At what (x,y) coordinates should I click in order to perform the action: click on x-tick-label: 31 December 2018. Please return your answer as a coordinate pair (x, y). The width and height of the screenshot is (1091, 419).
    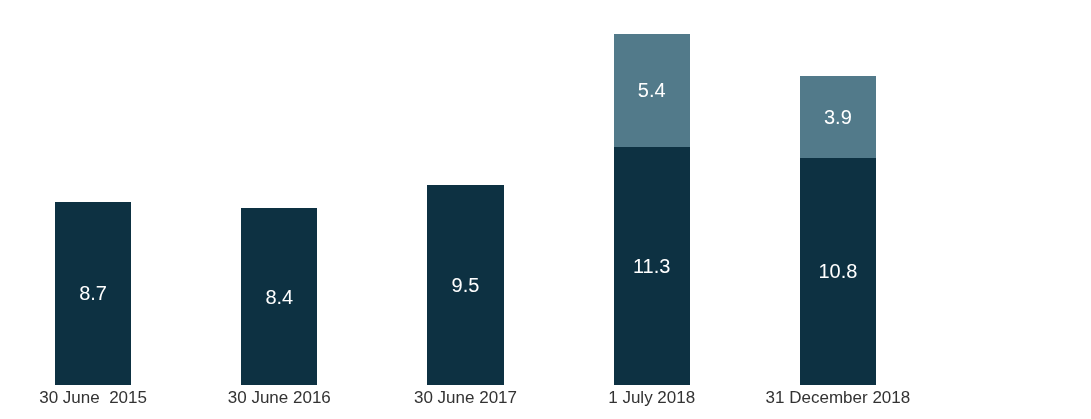
    Looking at the image, I should click on (838, 397).